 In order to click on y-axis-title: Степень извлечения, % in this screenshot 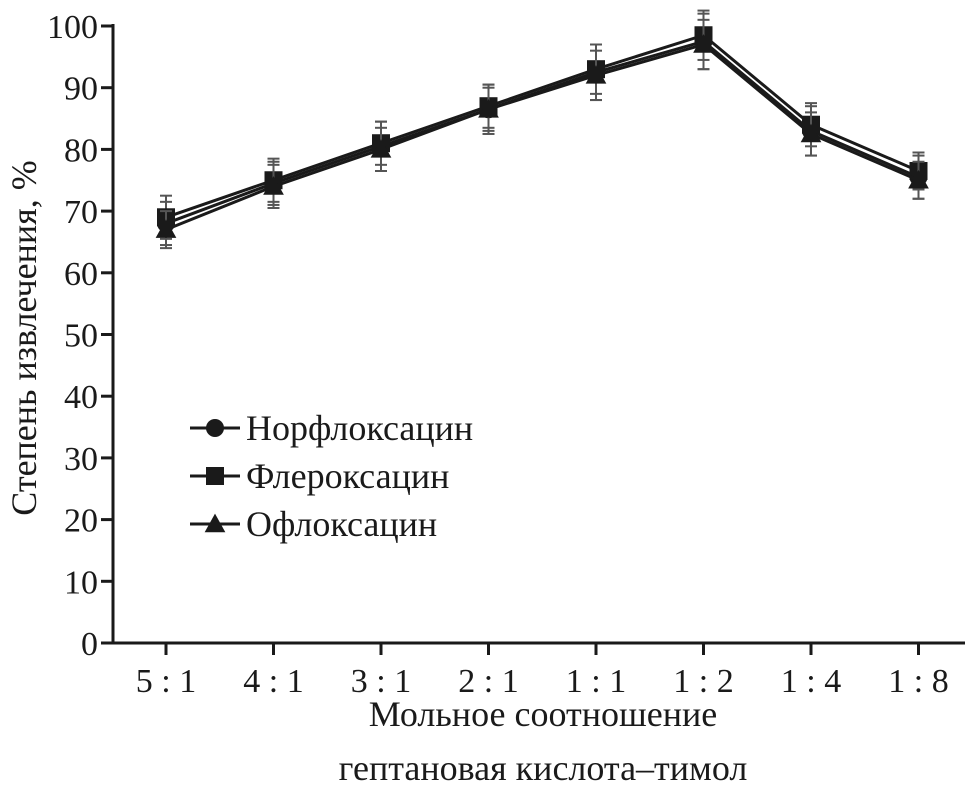, I will do `click(24, 337)`.